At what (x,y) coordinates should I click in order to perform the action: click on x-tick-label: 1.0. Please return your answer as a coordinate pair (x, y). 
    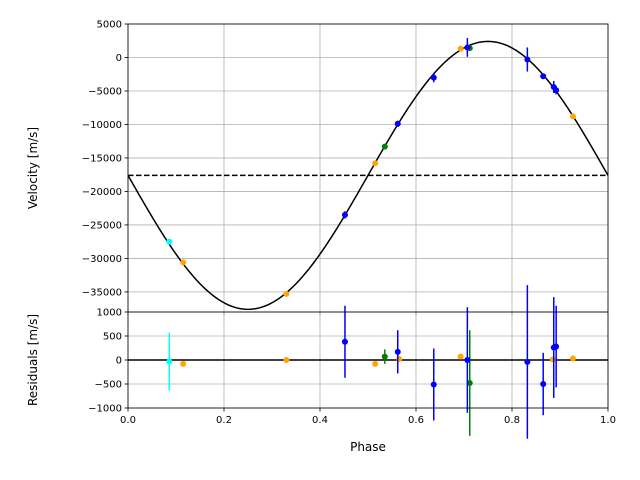
    Looking at the image, I should click on (608, 420).